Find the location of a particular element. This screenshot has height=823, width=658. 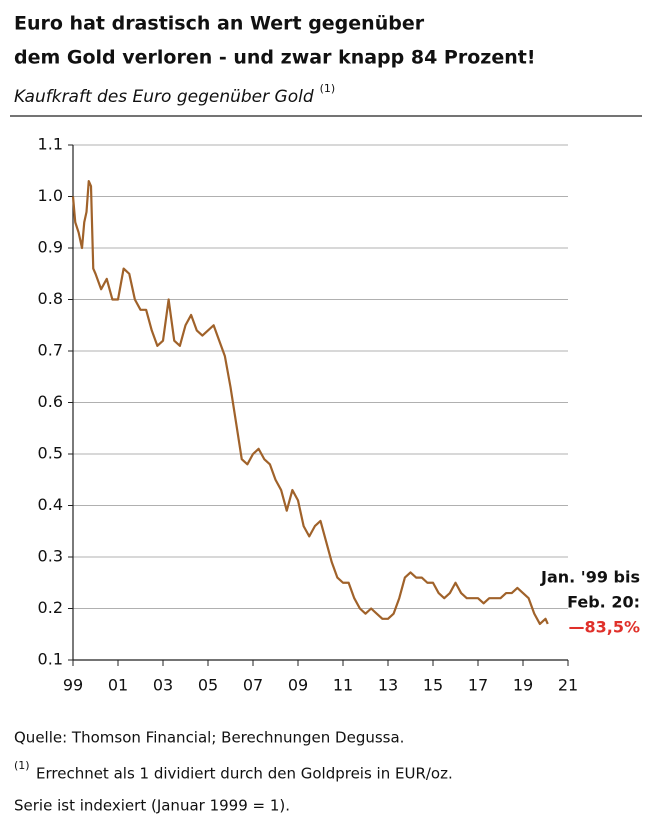

x-tick-label: 15 is located at coordinates (433, 685).